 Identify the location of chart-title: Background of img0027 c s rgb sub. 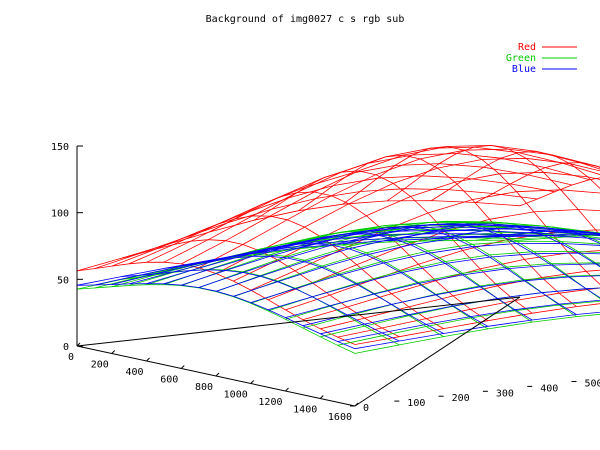
(305, 19).